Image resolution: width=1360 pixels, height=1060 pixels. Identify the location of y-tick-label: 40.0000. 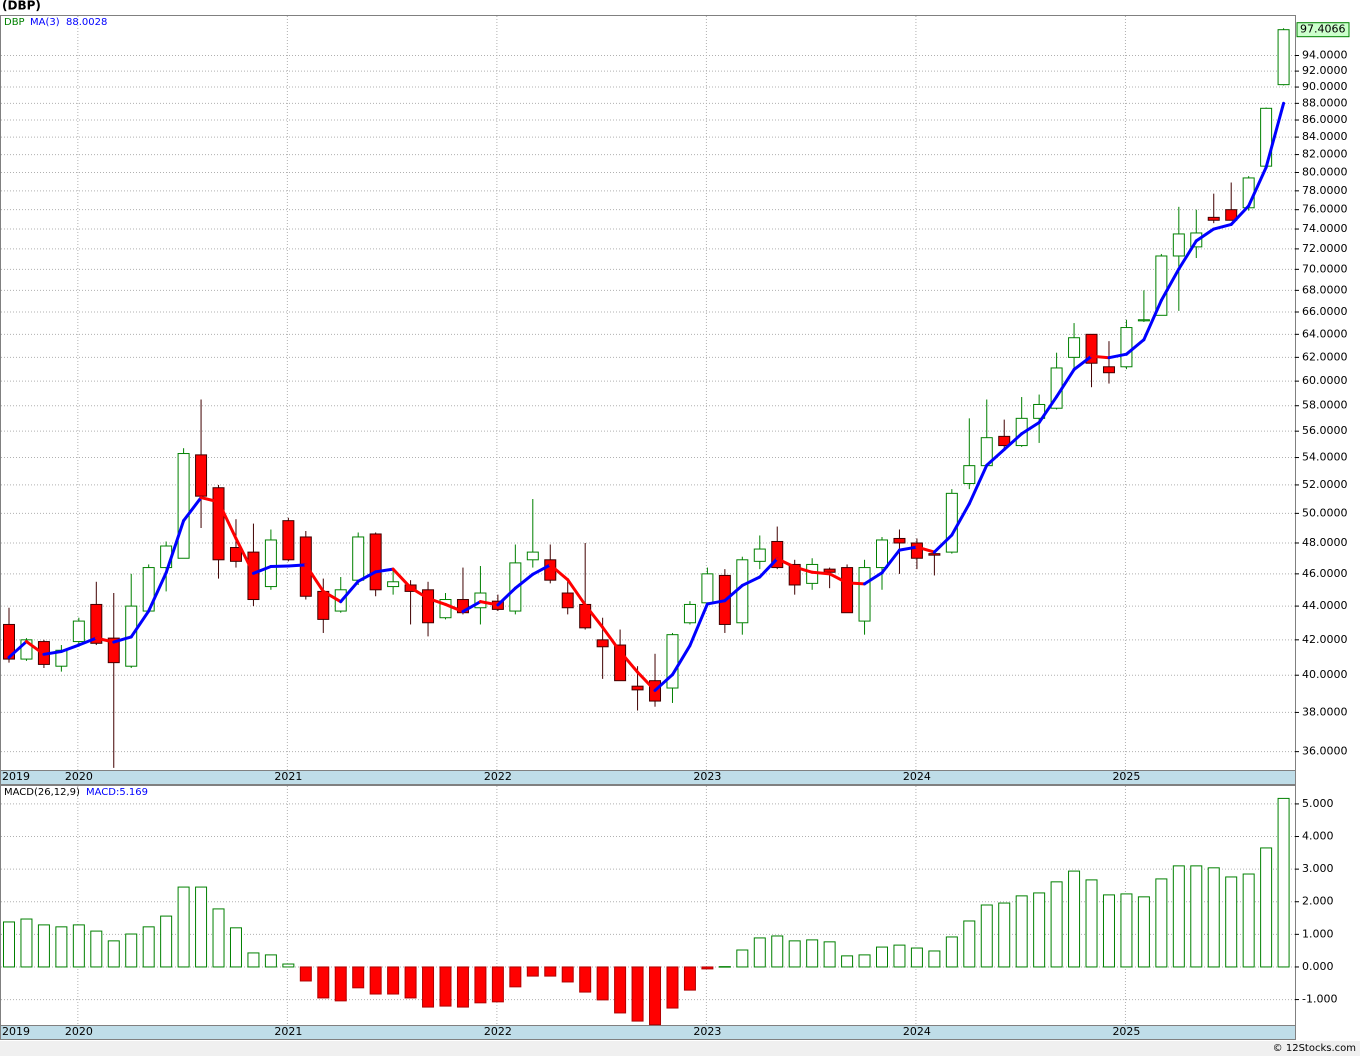
(1325, 674).